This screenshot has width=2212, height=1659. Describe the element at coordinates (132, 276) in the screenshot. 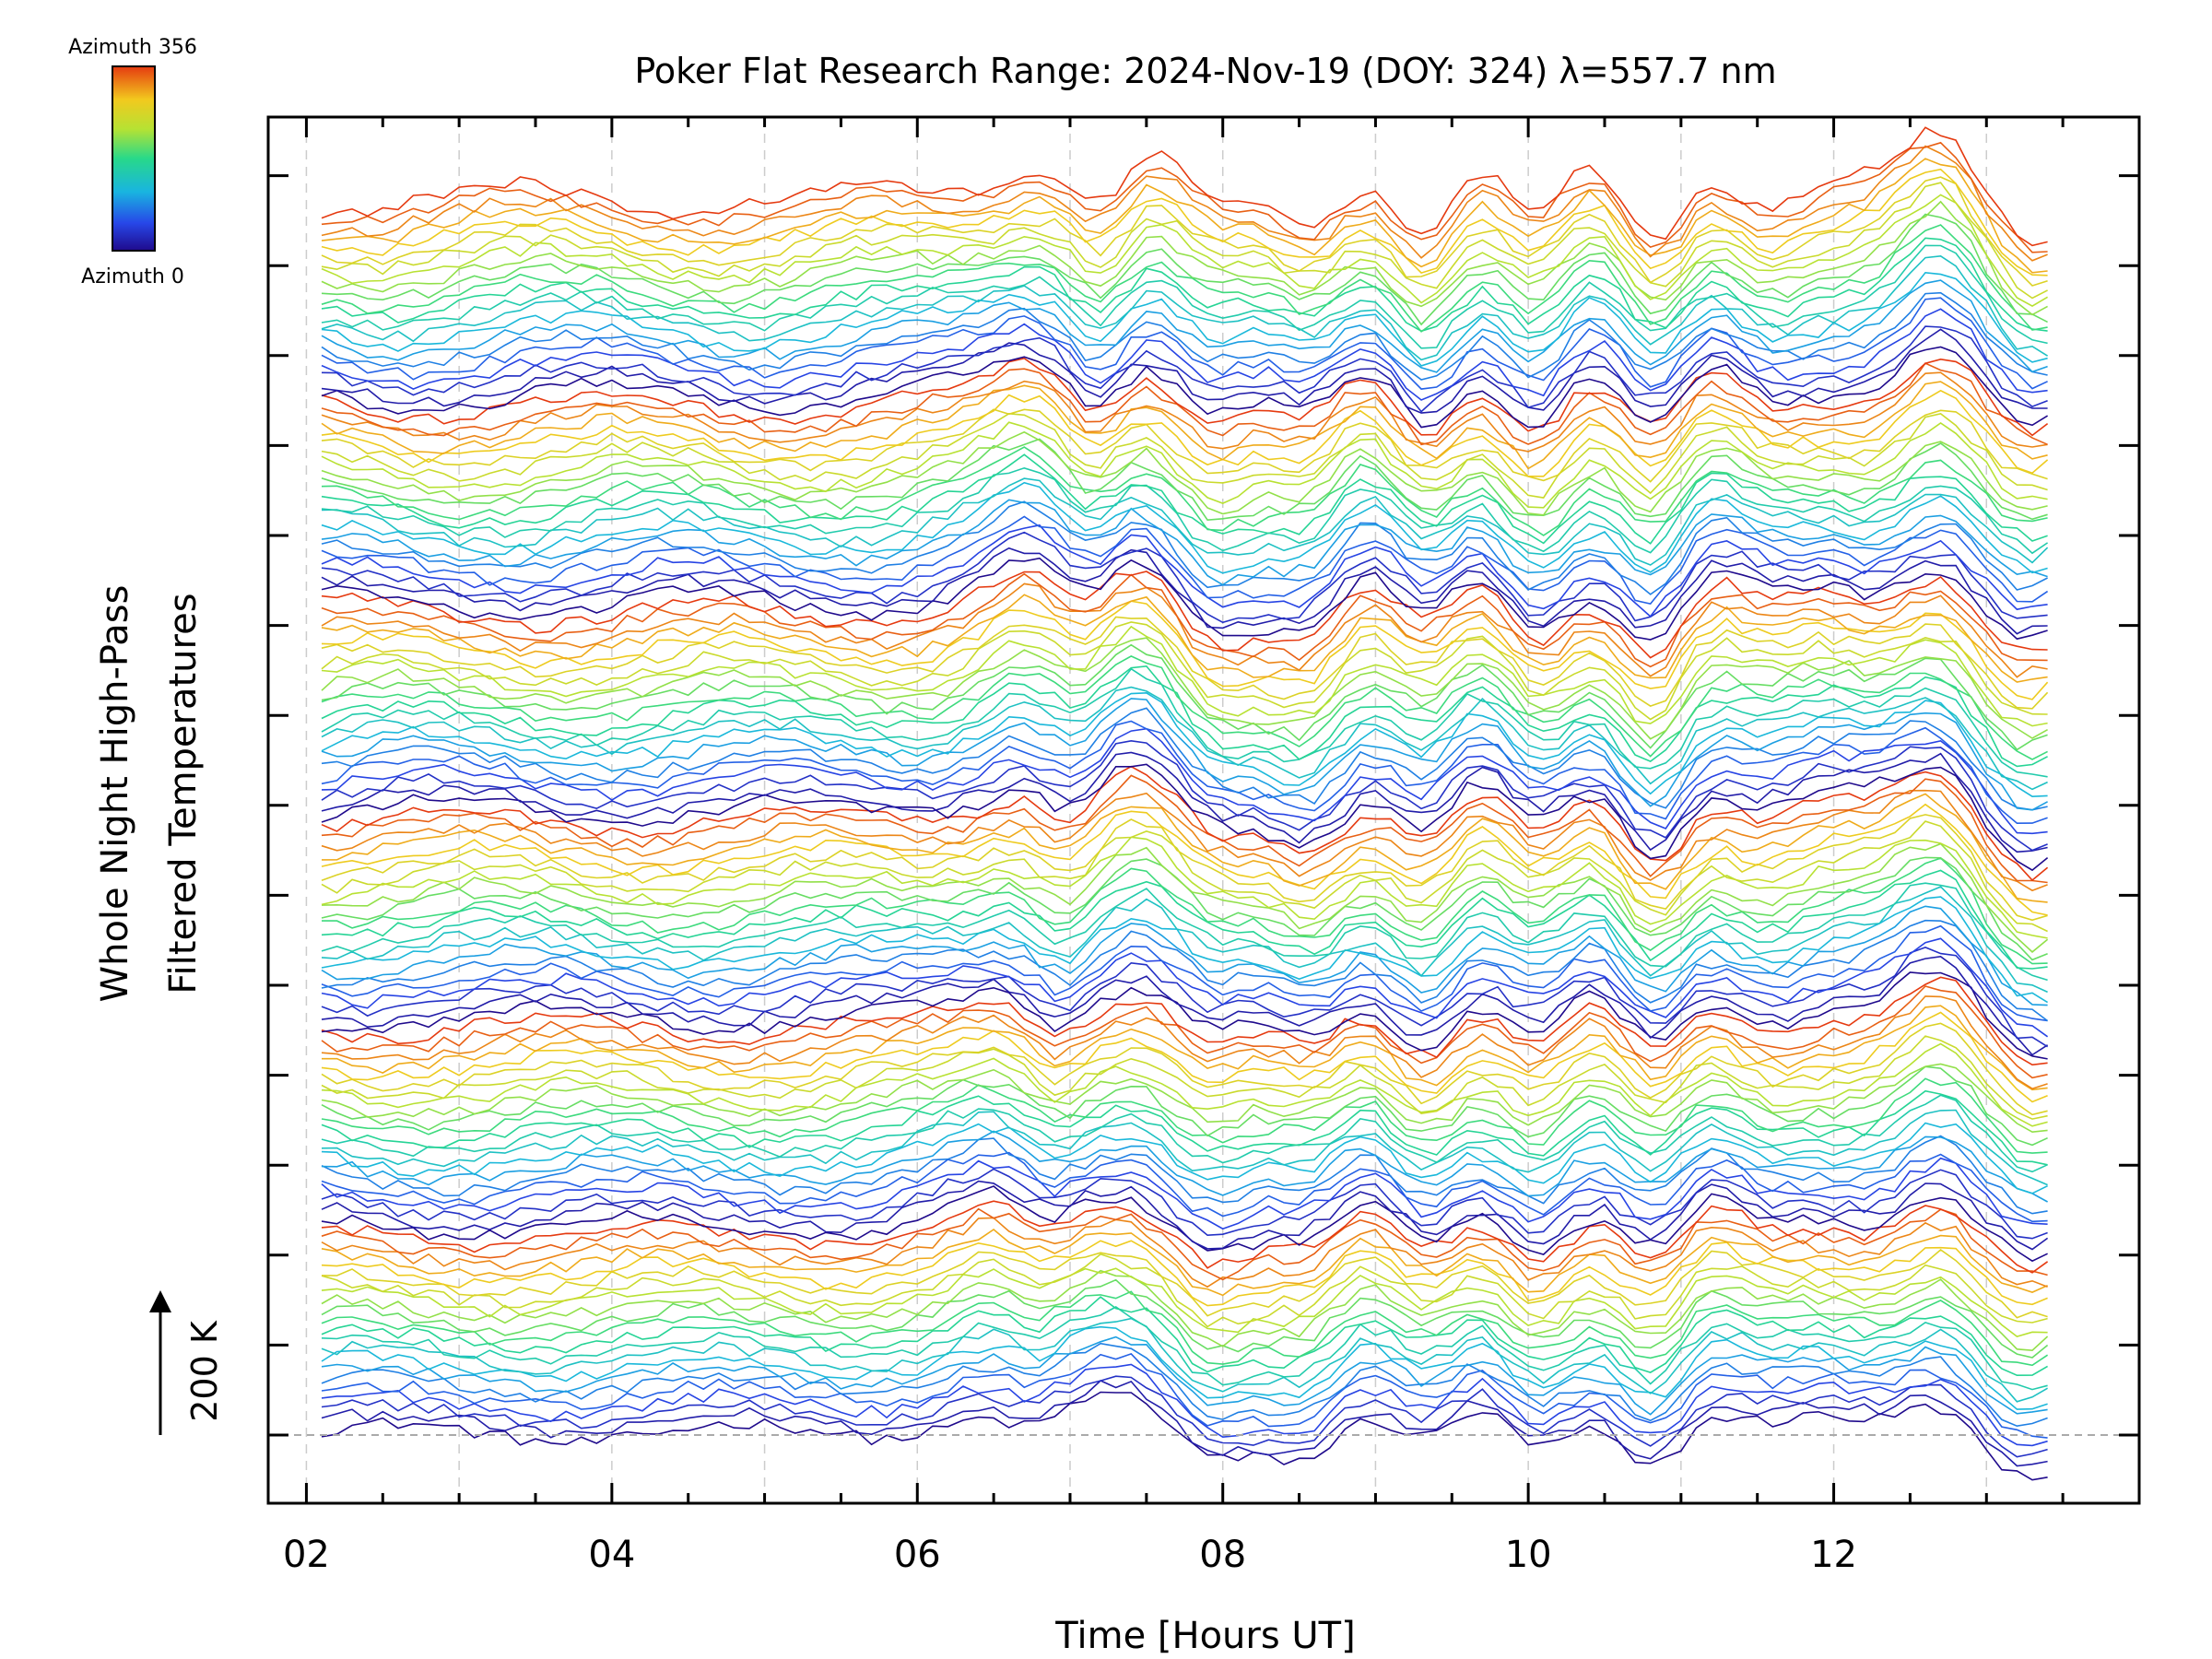

I see `colorbar-bottom-label: Azimuth 0` at that location.